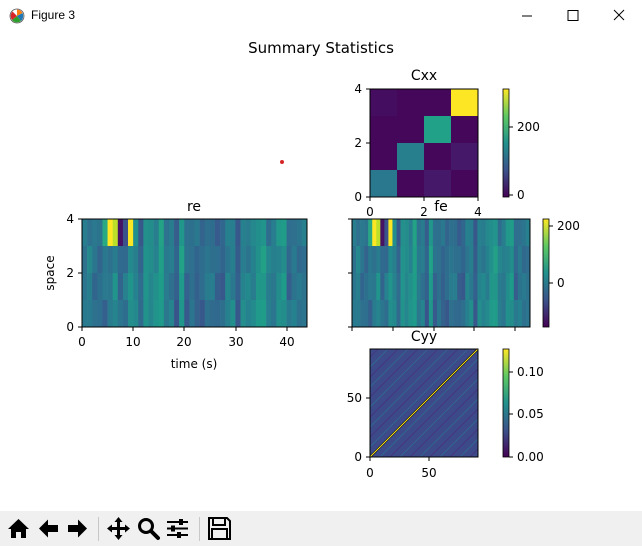 The image size is (642, 546). Describe the element at coordinates (546, 273) in the screenshot. I see `fe-colorbar` at that location.